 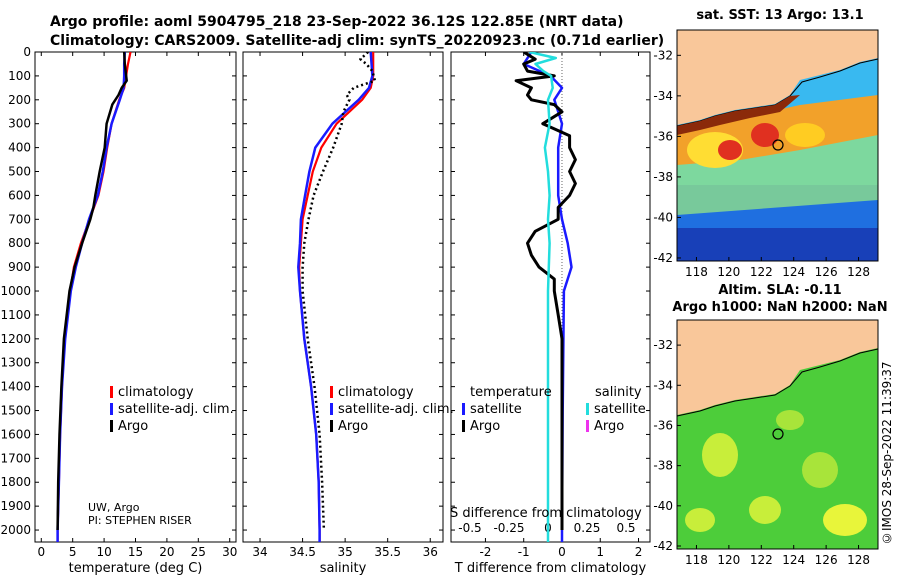 What do you see at coordinates (114, 507) in the screenshot?
I see `footnote-line-1: UW, Argo` at bounding box center [114, 507].